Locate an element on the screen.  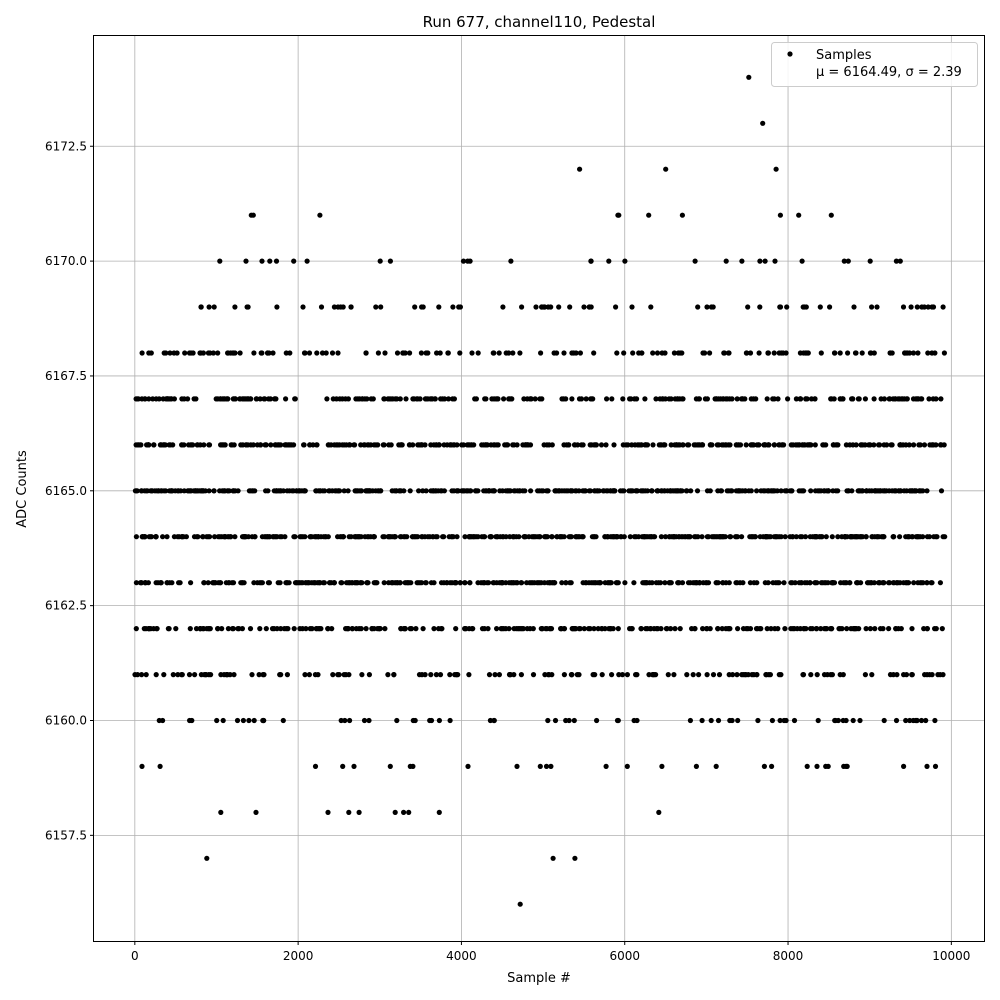
y-tick-label: 6165.0 is located at coordinates (66, 491).